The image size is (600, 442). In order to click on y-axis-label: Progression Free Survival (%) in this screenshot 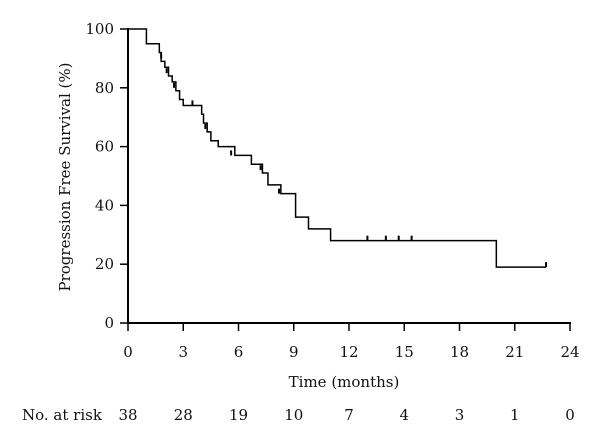, I will do `click(65, 176)`.